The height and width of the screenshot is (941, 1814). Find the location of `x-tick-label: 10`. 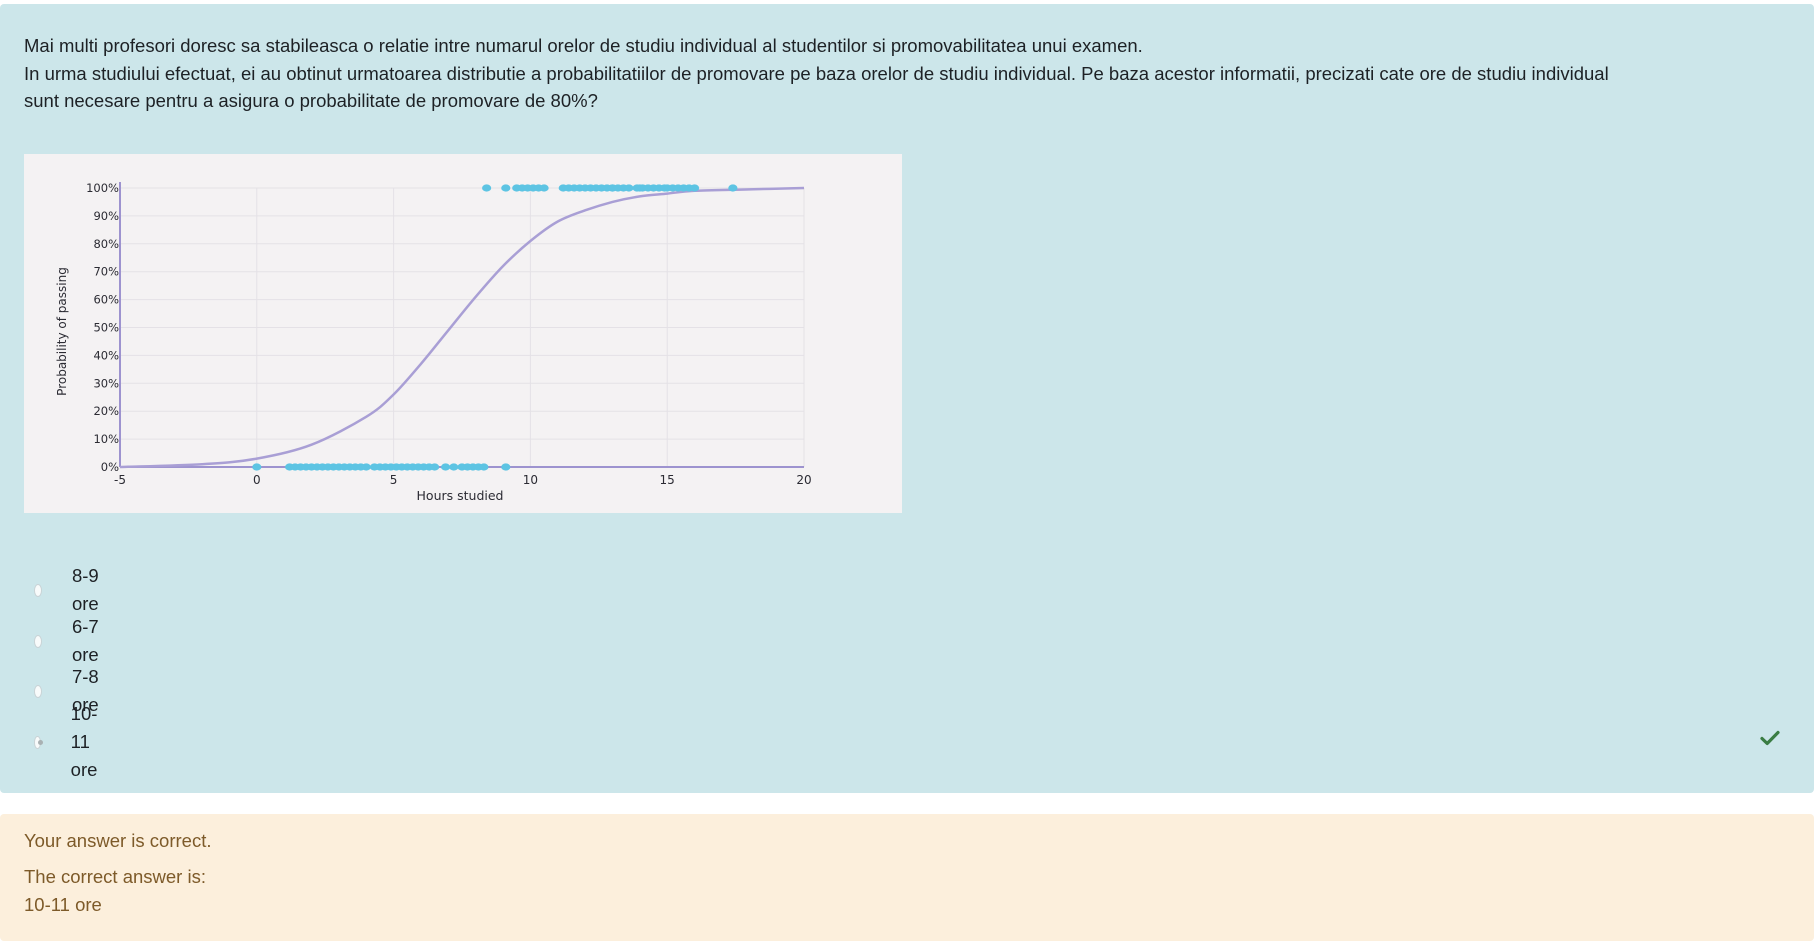

x-tick-label: 10 is located at coordinates (530, 480).